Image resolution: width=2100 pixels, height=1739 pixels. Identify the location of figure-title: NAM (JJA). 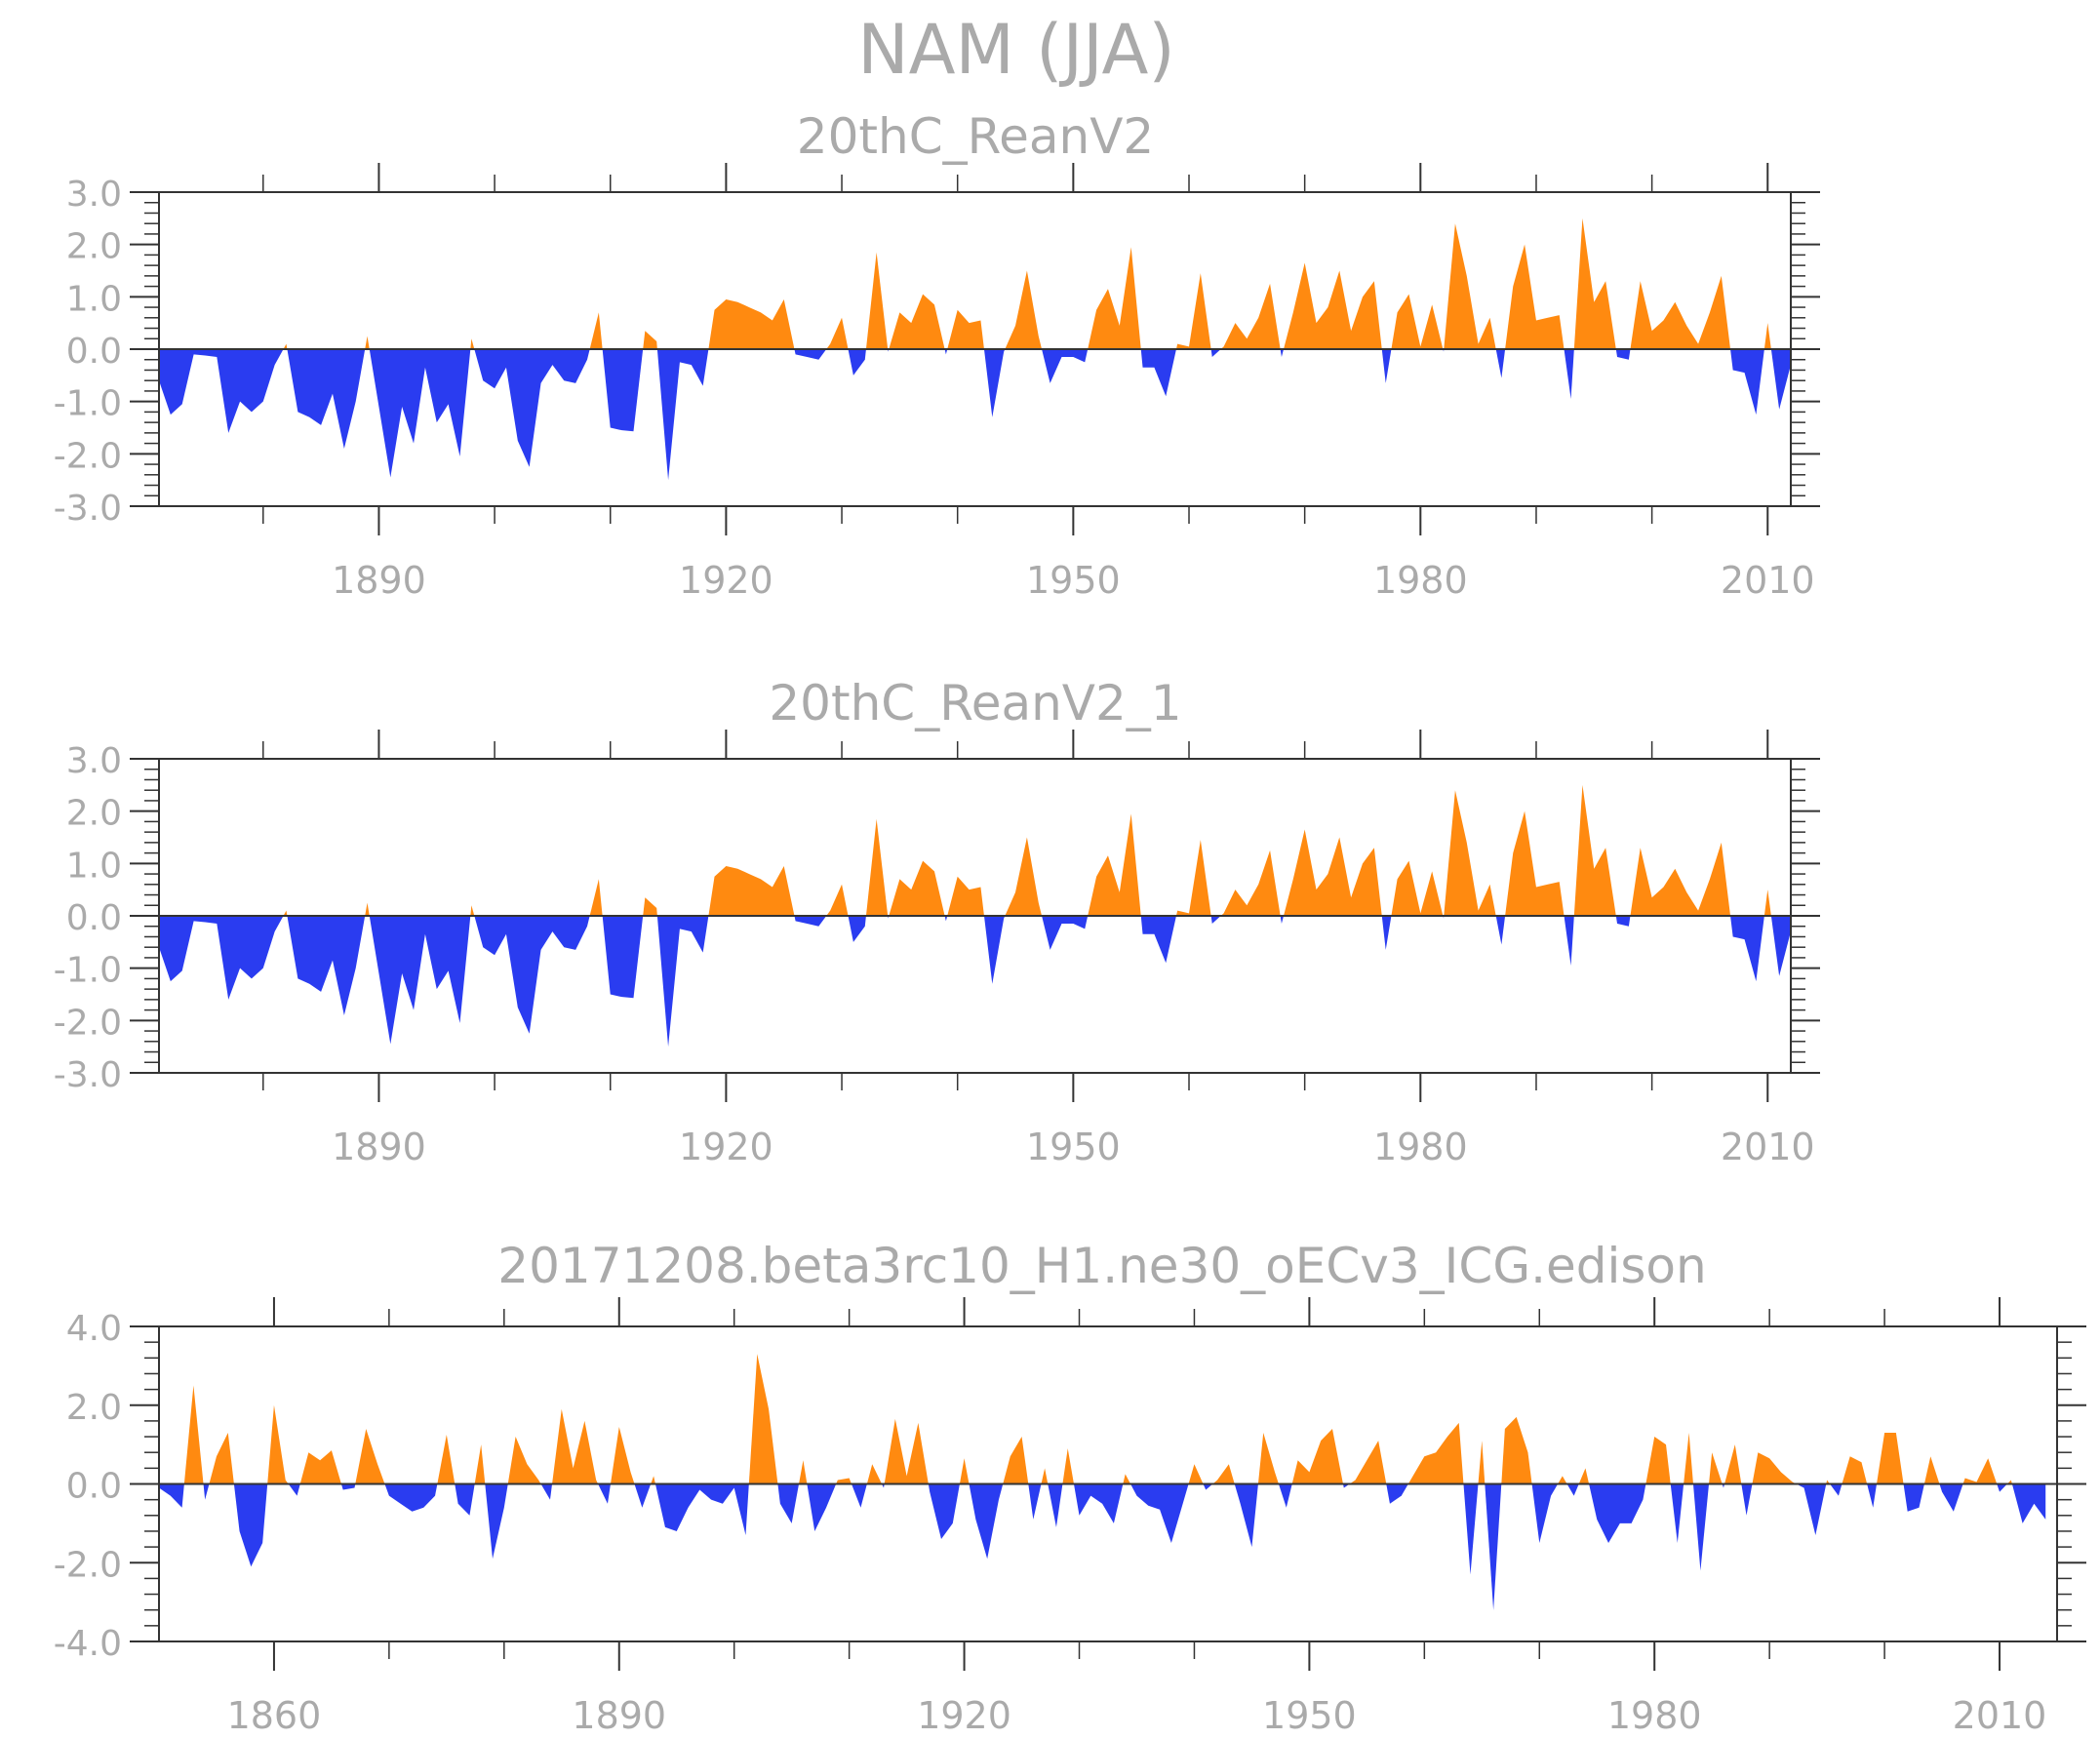
(1016, 50).